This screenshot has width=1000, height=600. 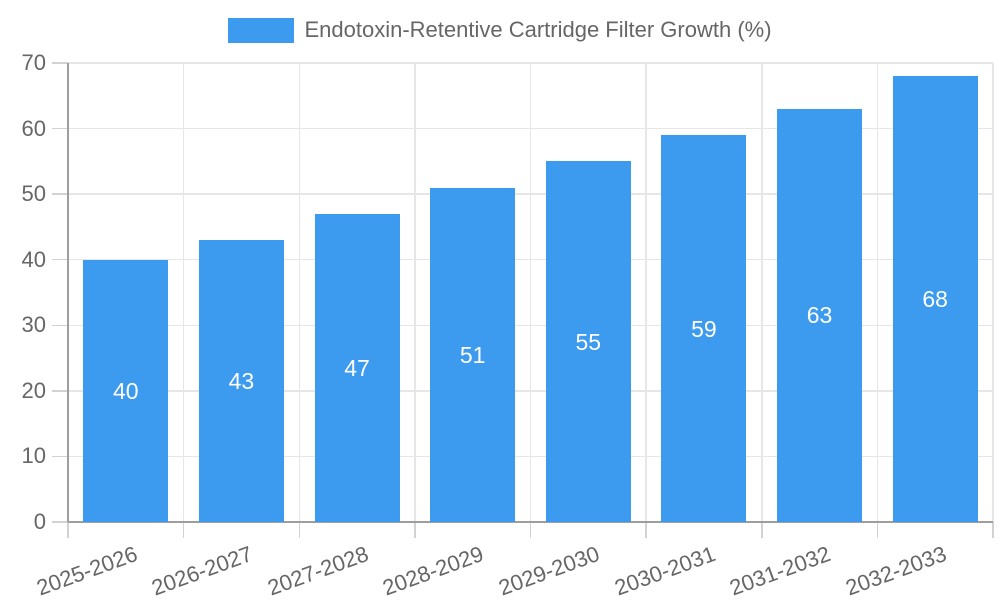 What do you see at coordinates (261, 30) in the screenshot?
I see `legend-color-swatch` at bounding box center [261, 30].